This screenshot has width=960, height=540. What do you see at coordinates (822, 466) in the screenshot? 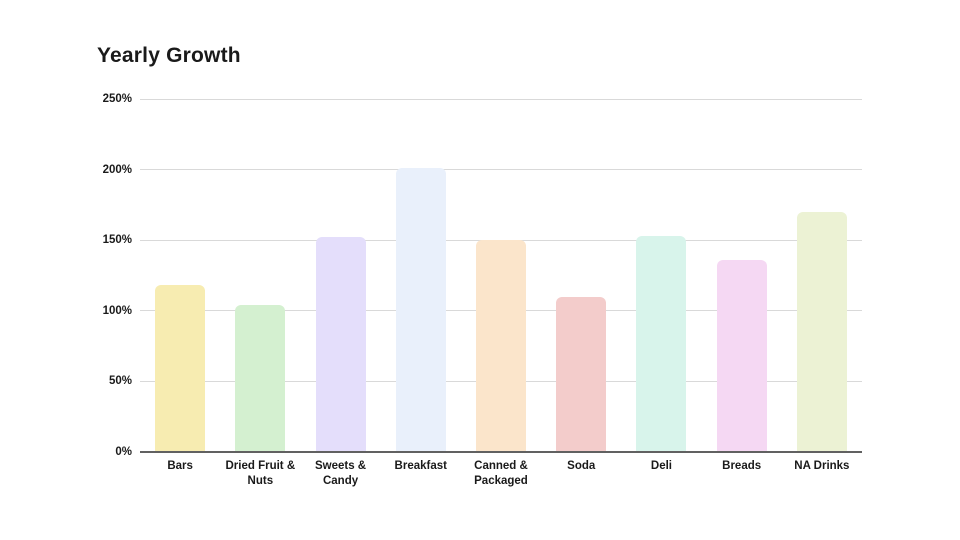
I see `x-tick-label: NA Drinks` at bounding box center [822, 466].